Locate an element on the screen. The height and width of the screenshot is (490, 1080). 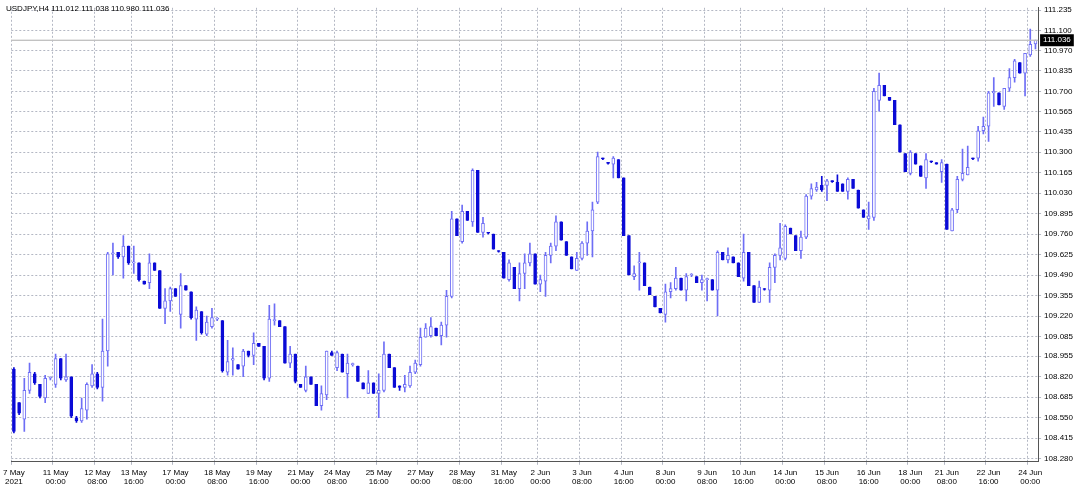
x-tick-label: 2 Jun 00:00 is located at coordinates (540, 477).